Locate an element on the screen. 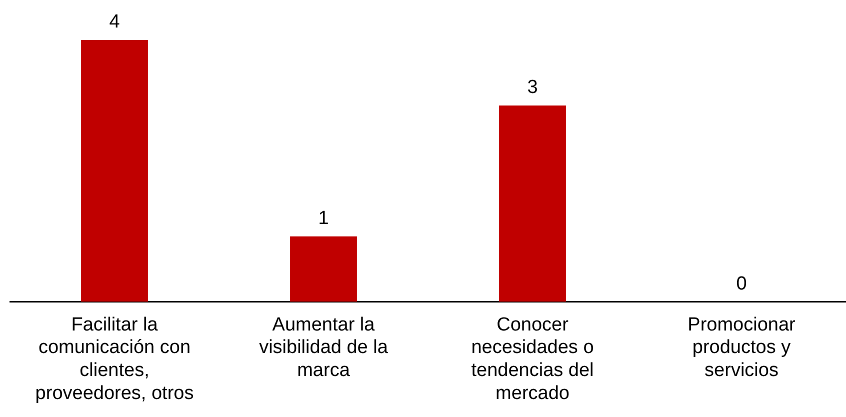 The width and height of the screenshot is (846, 417). x-tick-label: Facilitar la comunicación con clientes, proveedores, otros is located at coordinates (114, 359).